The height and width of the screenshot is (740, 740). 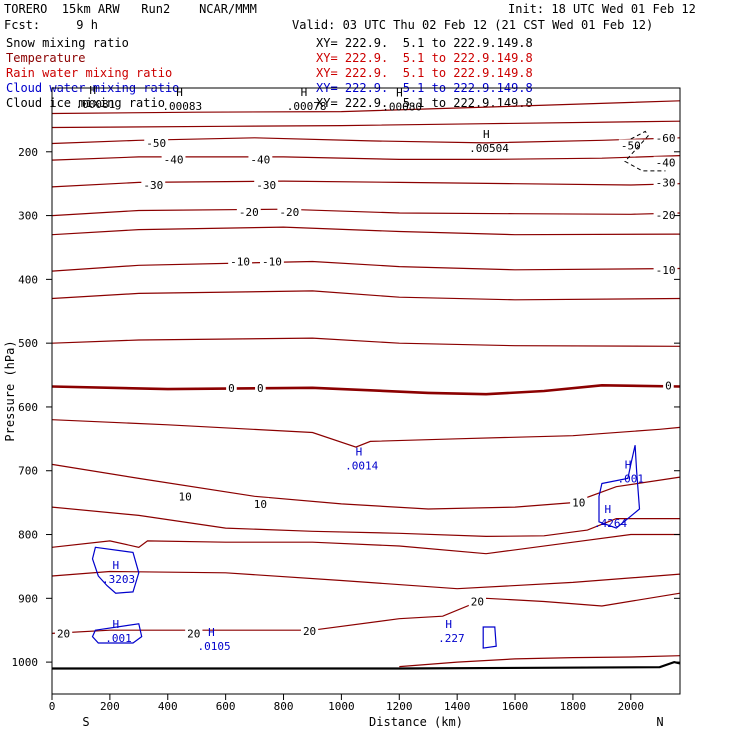 What do you see at coordinates (226, 706) in the screenshot?
I see `x-tick-label: 600` at bounding box center [226, 706].